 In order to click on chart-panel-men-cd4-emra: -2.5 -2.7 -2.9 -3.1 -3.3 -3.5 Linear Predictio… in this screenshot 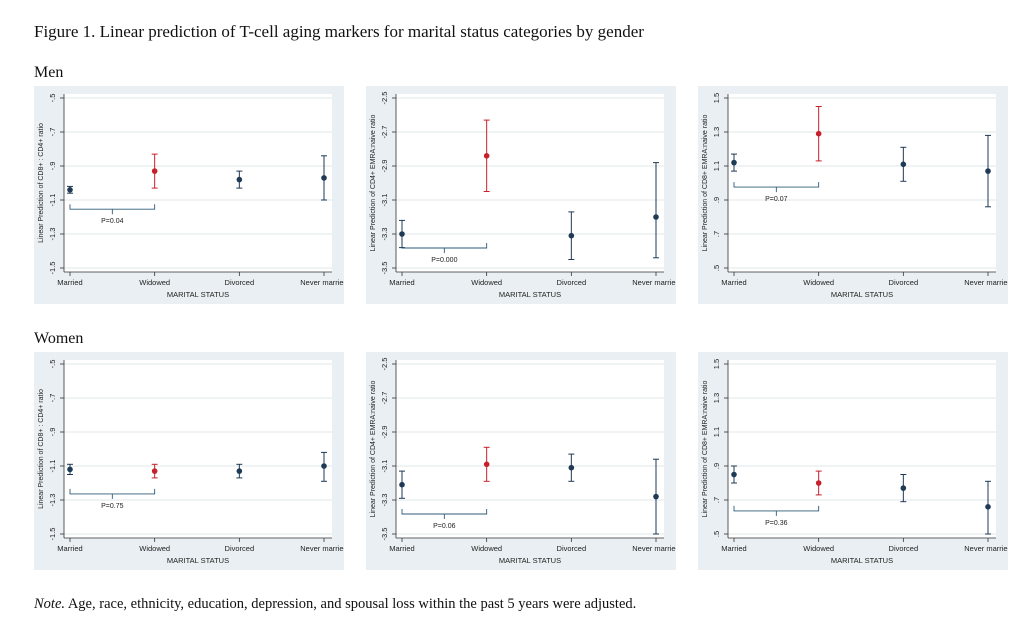, I will do `click(521, 195)`.